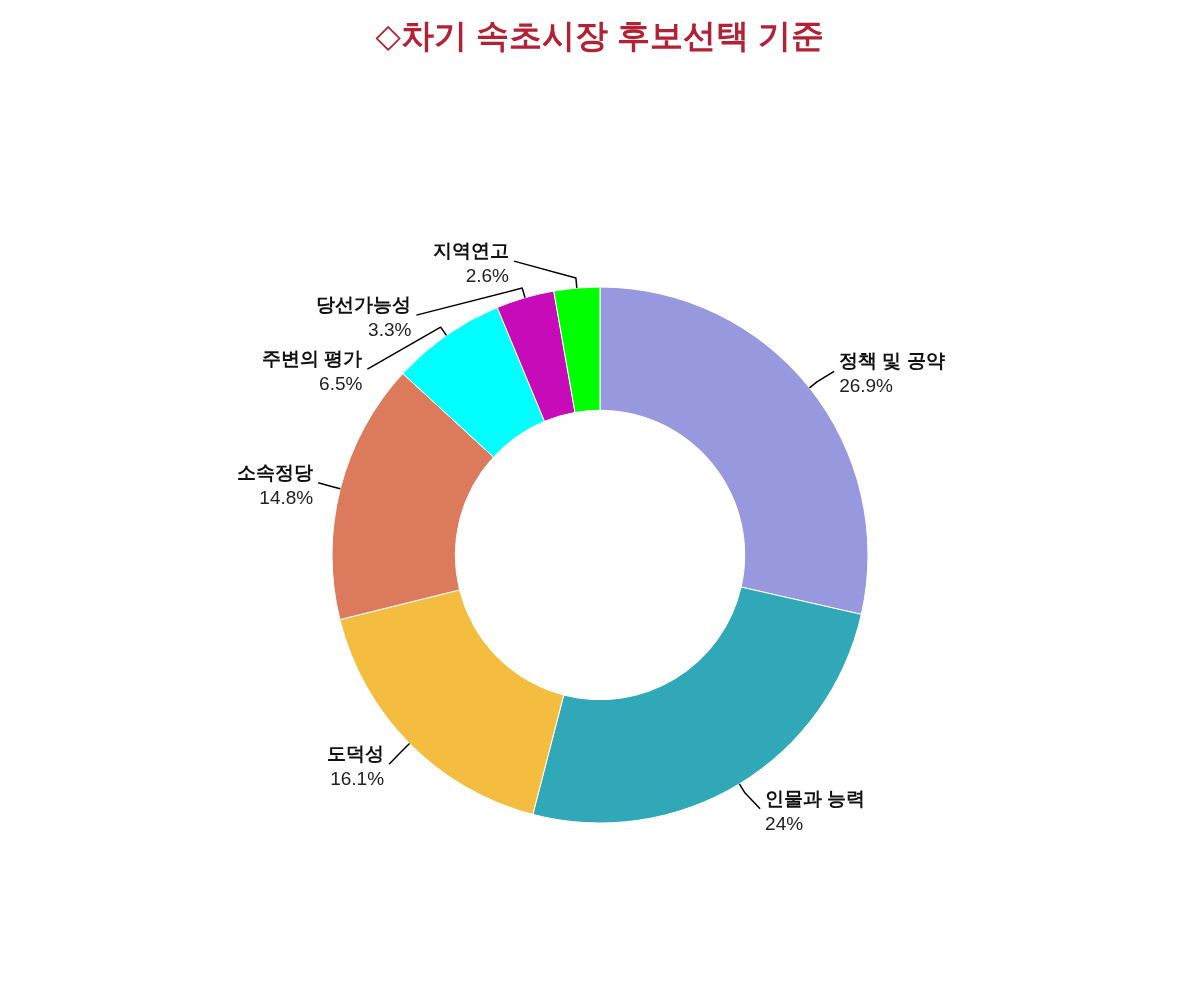  What do you see at coordinates (600, 35) in the screenshot?
I see `title: ◇차기 속초시장 후보선택 기준` at bounding box center [600, 35].